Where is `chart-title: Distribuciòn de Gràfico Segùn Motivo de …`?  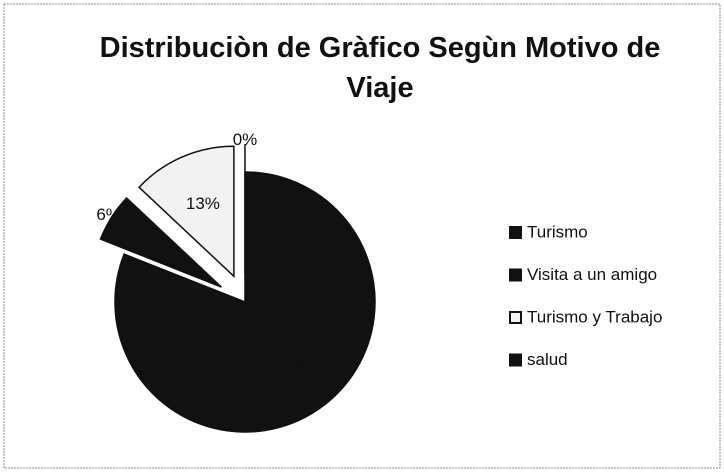 chart-title: Distribuciòn de Gràfico Segùn Motivo de … is located at coordinates (380, 68).